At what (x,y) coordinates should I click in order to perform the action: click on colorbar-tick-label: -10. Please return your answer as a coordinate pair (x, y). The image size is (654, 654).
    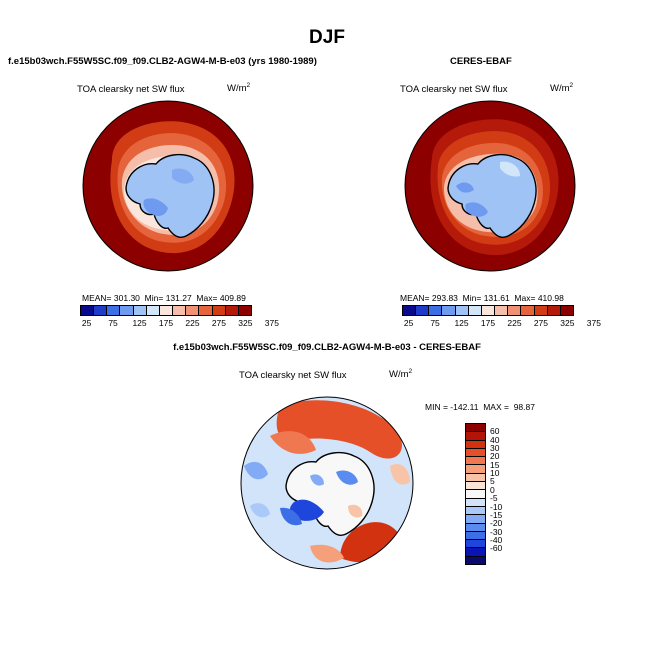
    Looking at the image, I should click on (496, 506).